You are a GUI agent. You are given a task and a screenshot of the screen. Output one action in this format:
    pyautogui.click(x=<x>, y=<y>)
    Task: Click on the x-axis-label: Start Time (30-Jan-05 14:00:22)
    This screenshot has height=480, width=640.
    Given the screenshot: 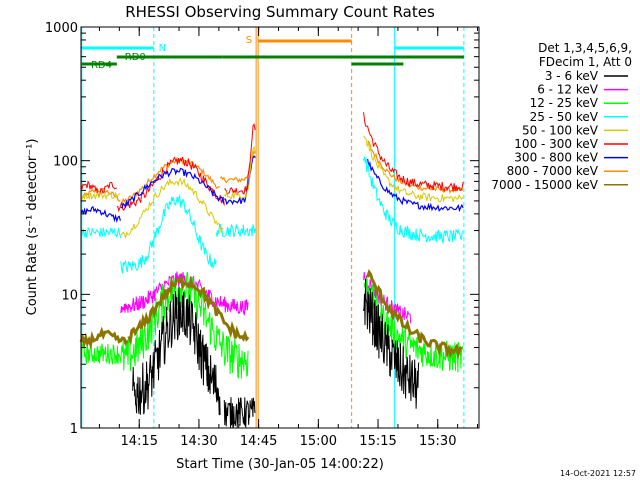 What is the action you would take?
    pyautogui.click(x=280, y=464)
    